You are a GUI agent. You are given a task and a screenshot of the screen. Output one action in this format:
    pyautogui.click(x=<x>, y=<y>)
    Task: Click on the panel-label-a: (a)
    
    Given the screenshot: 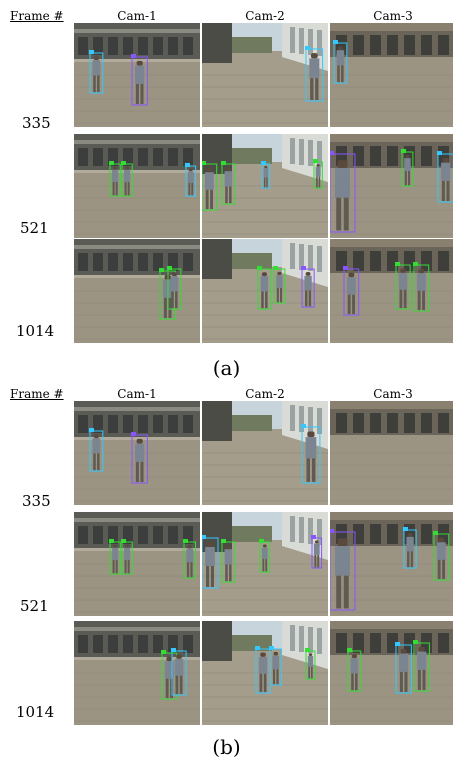 What is the action you would take?
    pyautogui.click(x=226, y=368)
    